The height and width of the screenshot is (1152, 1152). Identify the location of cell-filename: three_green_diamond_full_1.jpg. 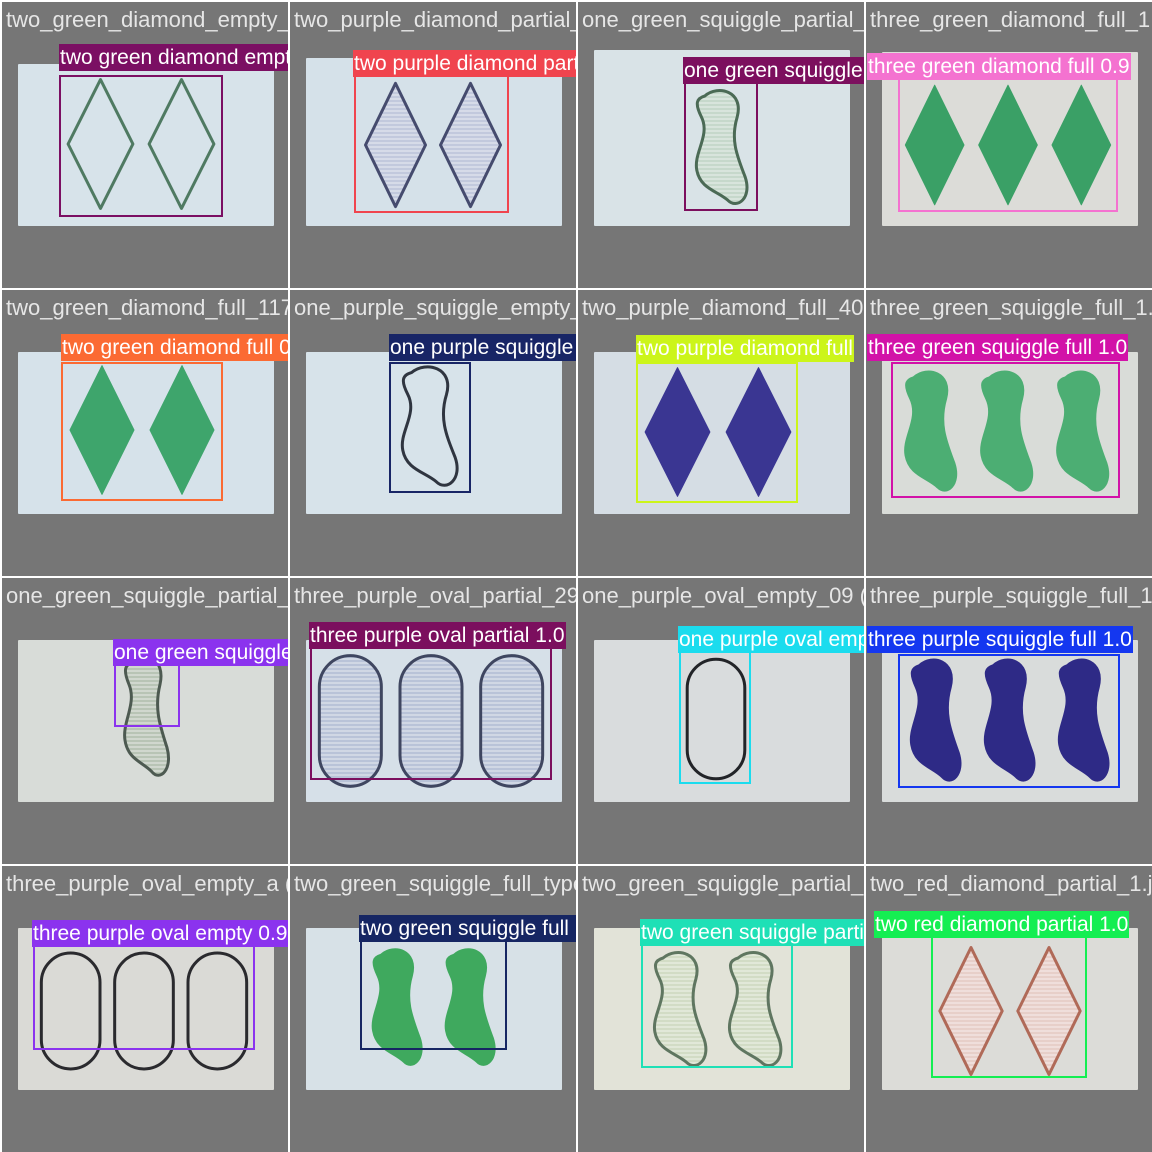
(1011, 19).